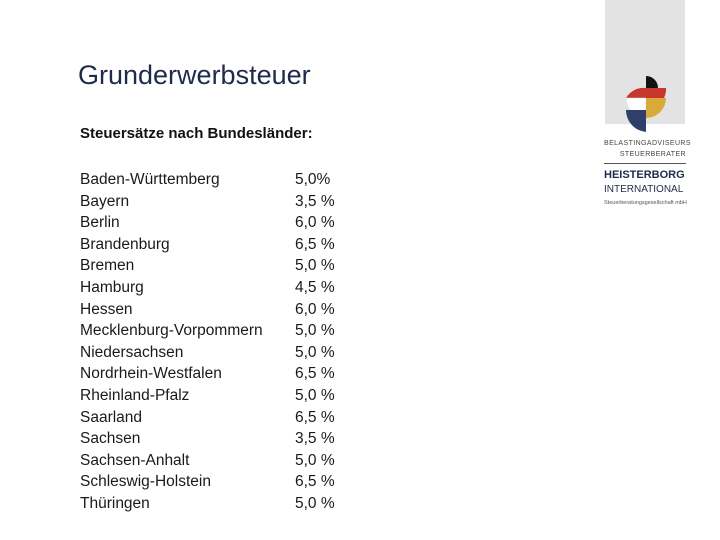  Describe the element at coordinates (217, 202) in the screenshot. I see `rate-row: Bayern 3,5 %` at that location.